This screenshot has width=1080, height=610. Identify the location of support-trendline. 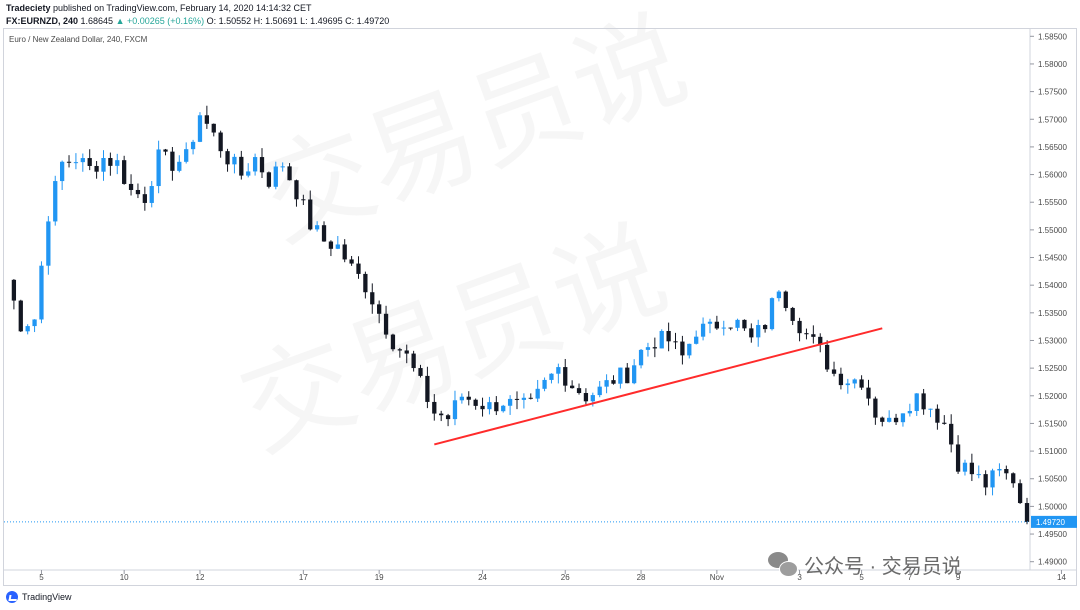
(658, 386).